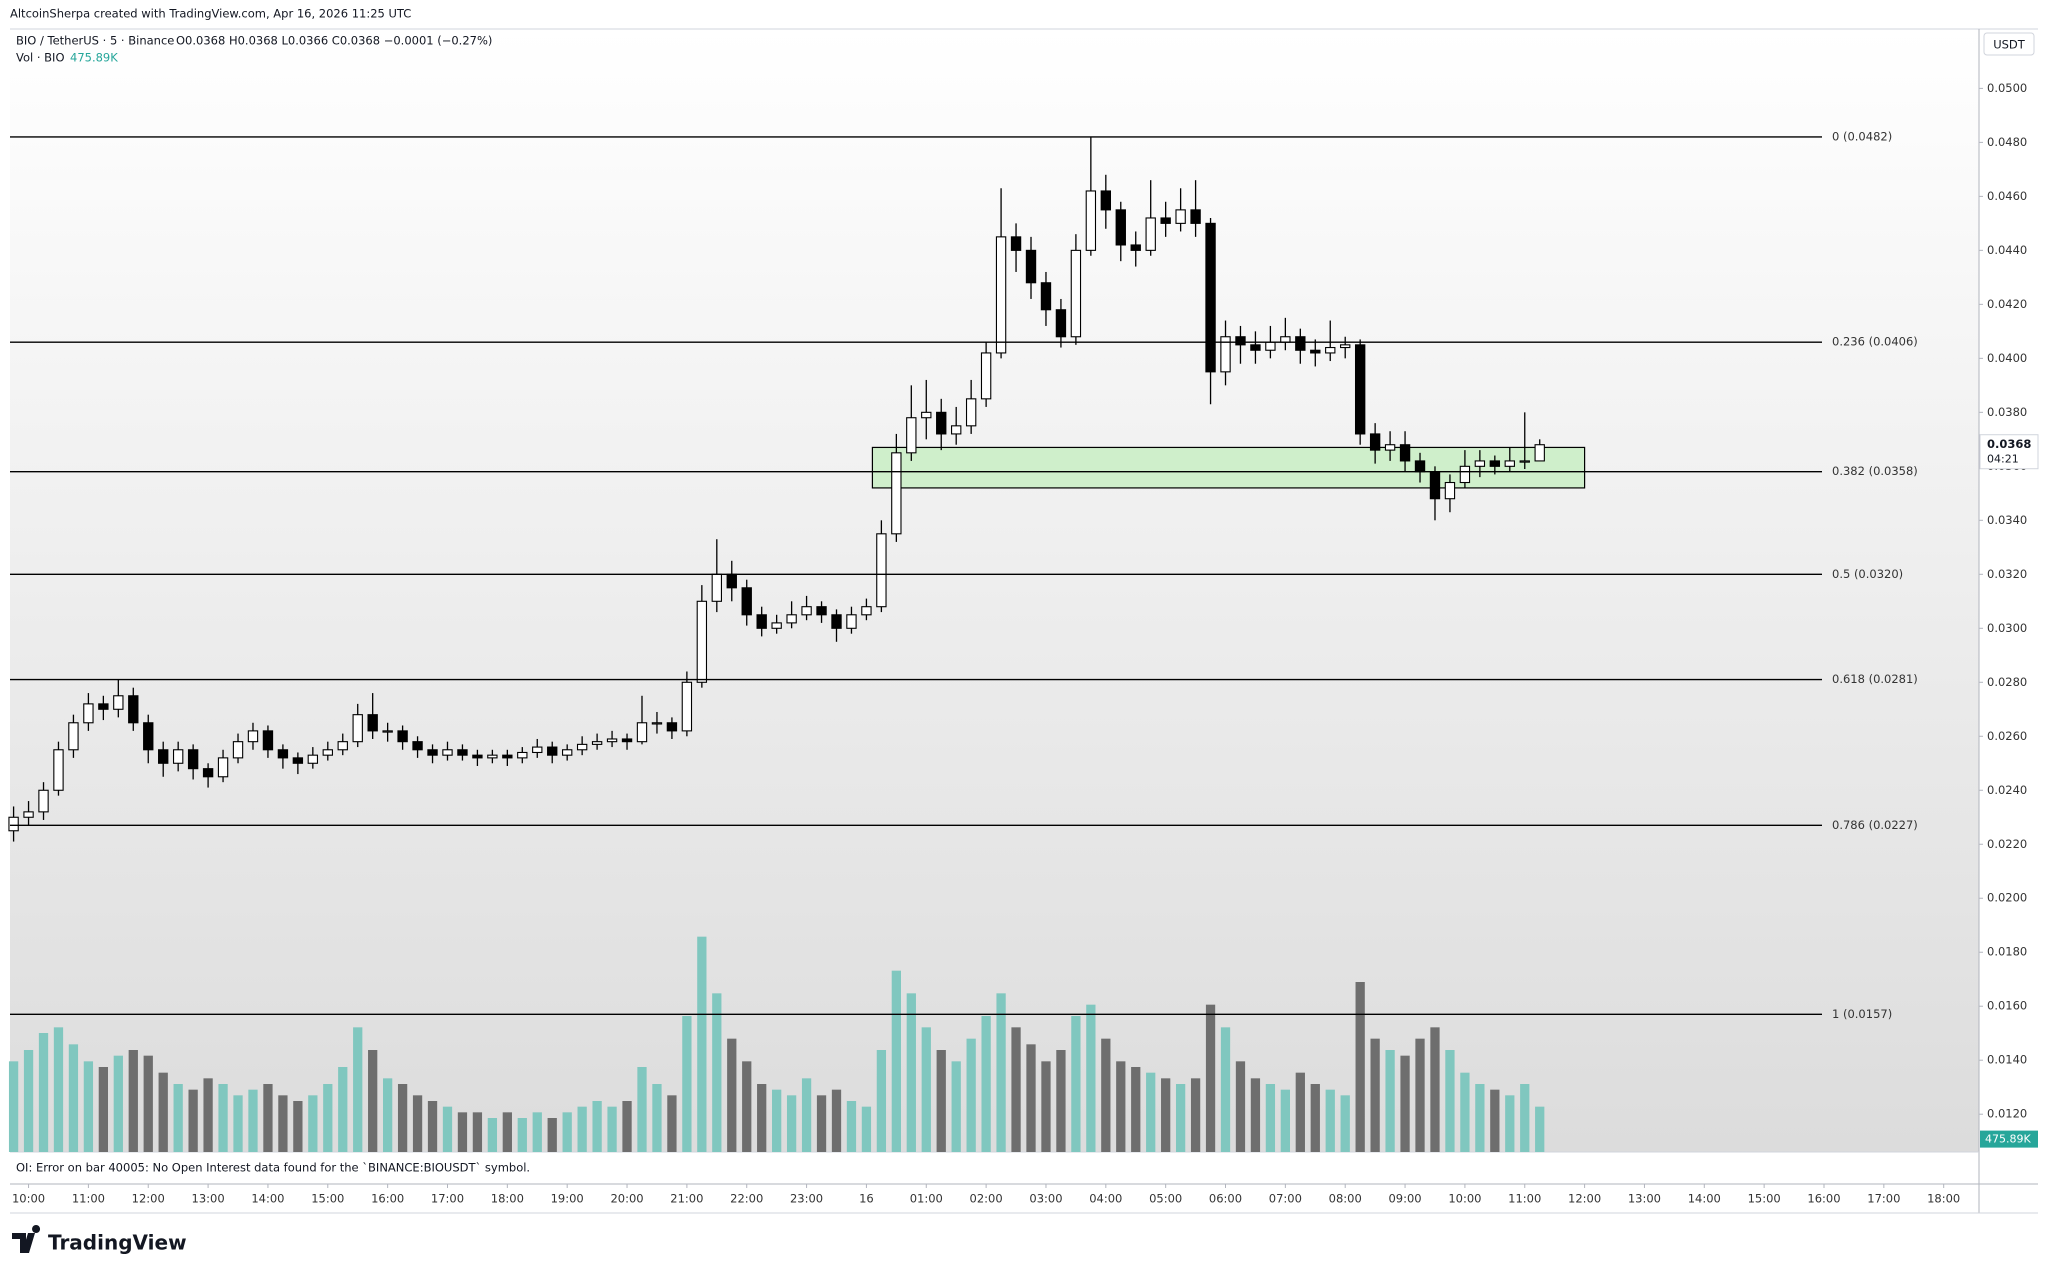 This screenshot has height=1273, width=2048. Describe the element at coordinates (2009, 444) in the screenshot. I see `price-tag-label: 0.0368` at that location.